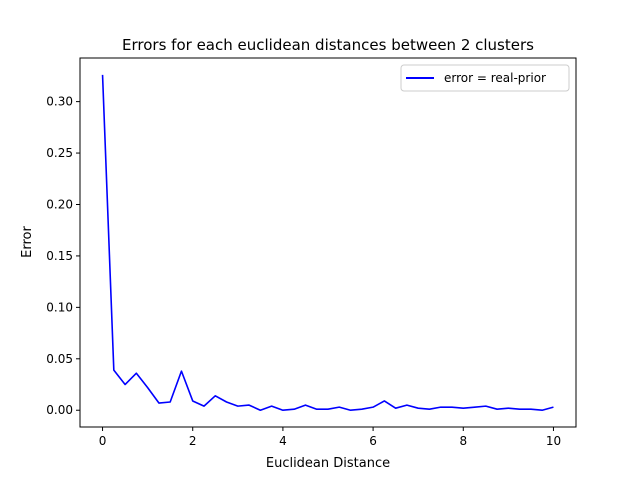 The width and height of the screenshot is (640, 480). I want to click on legend: error = real-prior, so click(485, 78).